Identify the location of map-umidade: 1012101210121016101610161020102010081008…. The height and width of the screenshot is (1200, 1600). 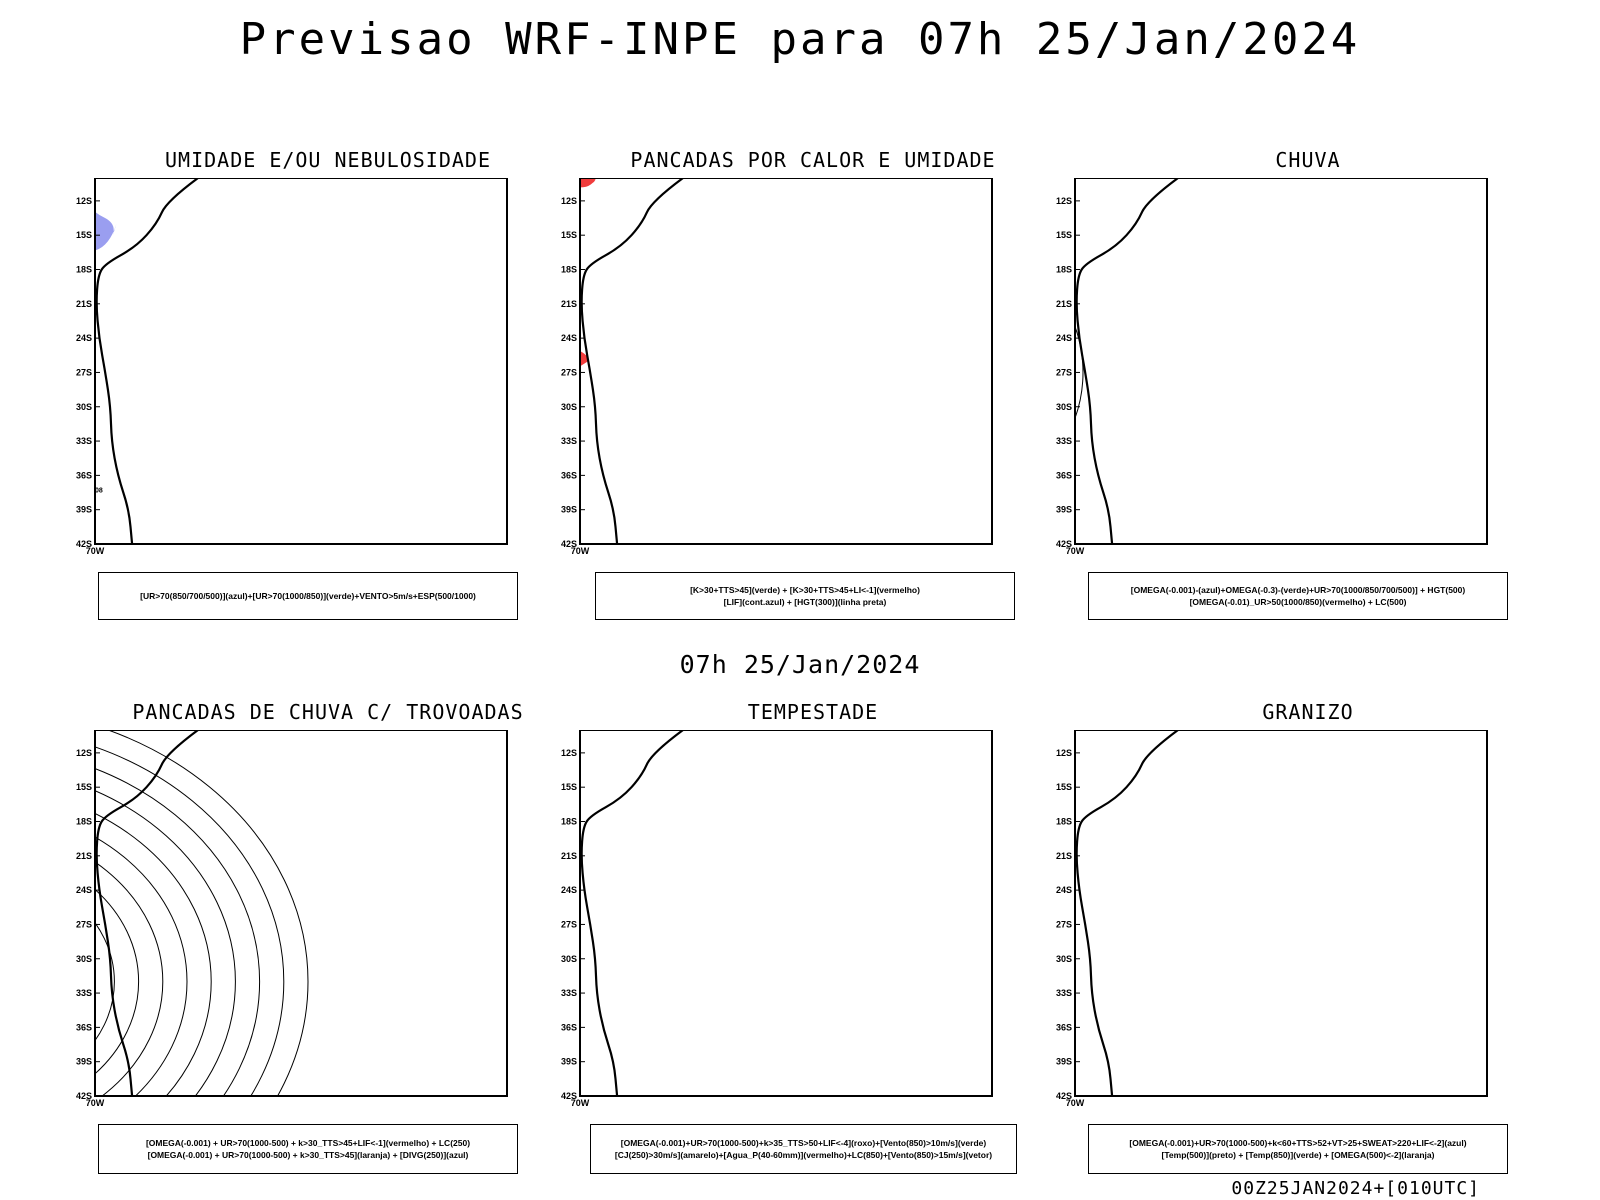
(284, 367).